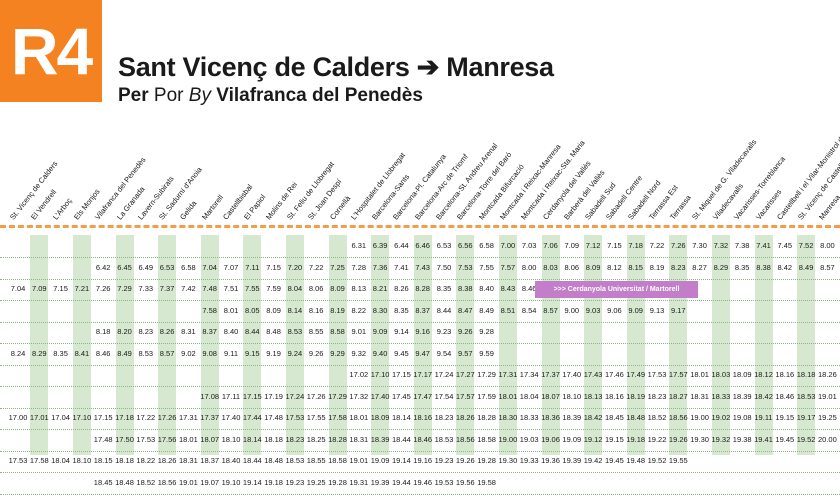 The width and height of the screenshot is (840, 500). Describe the element at coordinates (529, 310) in the screenshot. I see `time-cell: 8.54` at that location.